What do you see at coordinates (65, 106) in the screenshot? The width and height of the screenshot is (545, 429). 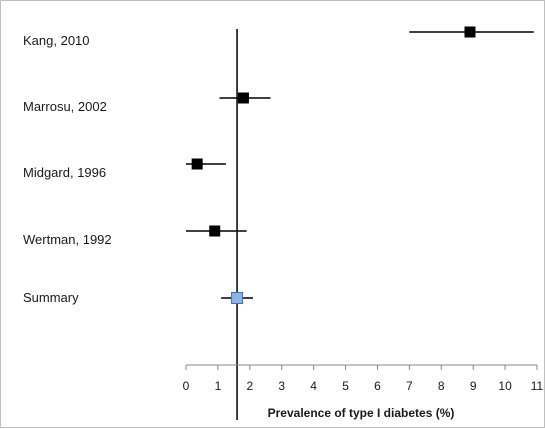 I see `study-label: Marrosu, 2002` at bounding box center [65, 106].